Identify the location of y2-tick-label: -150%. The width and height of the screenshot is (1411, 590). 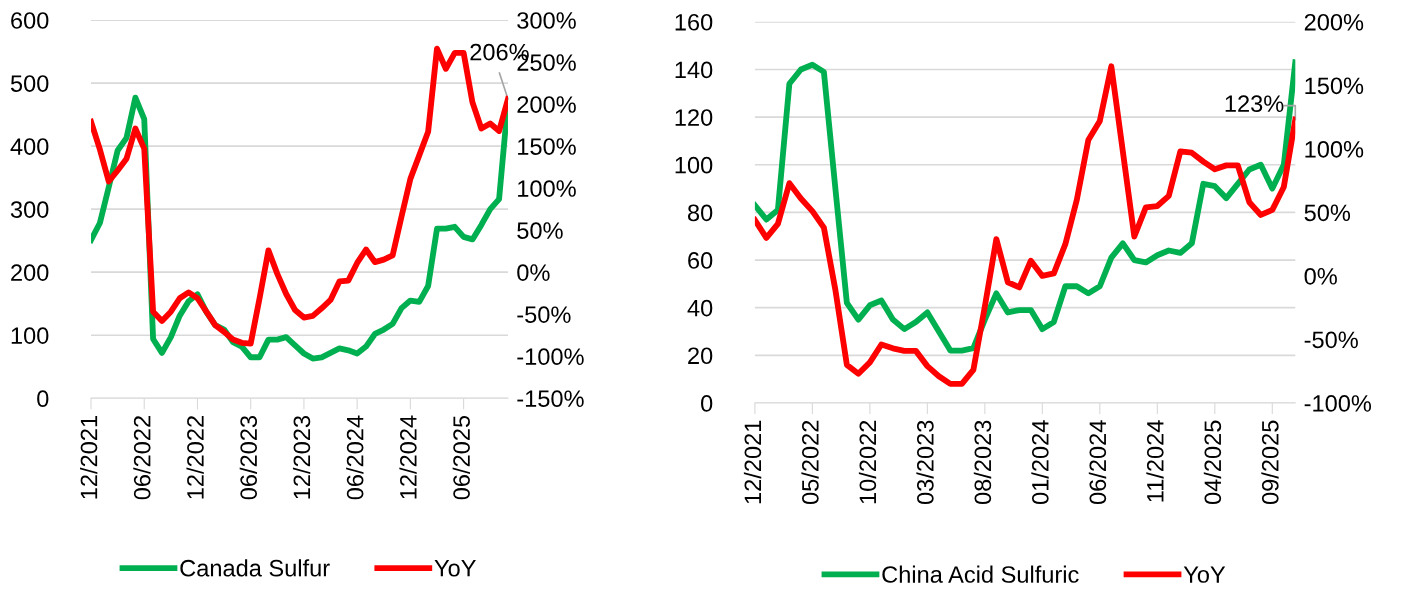
(550, 399).